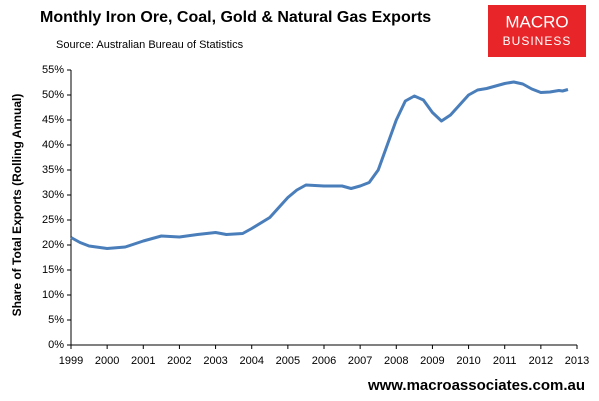  What do you see at coordinates (53, 95) in the screenshot?
I see `y-tick-label: 50%` at bounding box center [53, 95].